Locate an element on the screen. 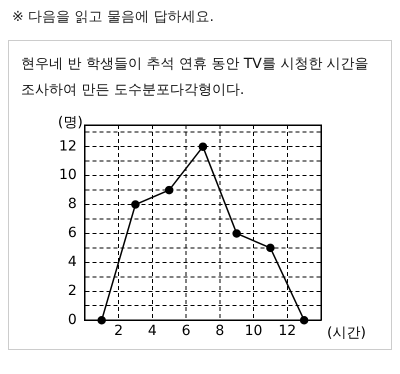 Image resolution: width=400 pixels, height=374 pixels. x-axis-title: (시간) is located at coordinates (346, 332).